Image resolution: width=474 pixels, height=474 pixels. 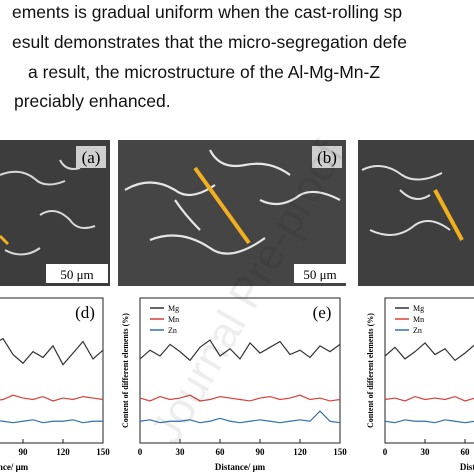 What do you see at coordinates (416, 213) in the screenshot?
I see `sem-image` at bounding box center [416, 213].